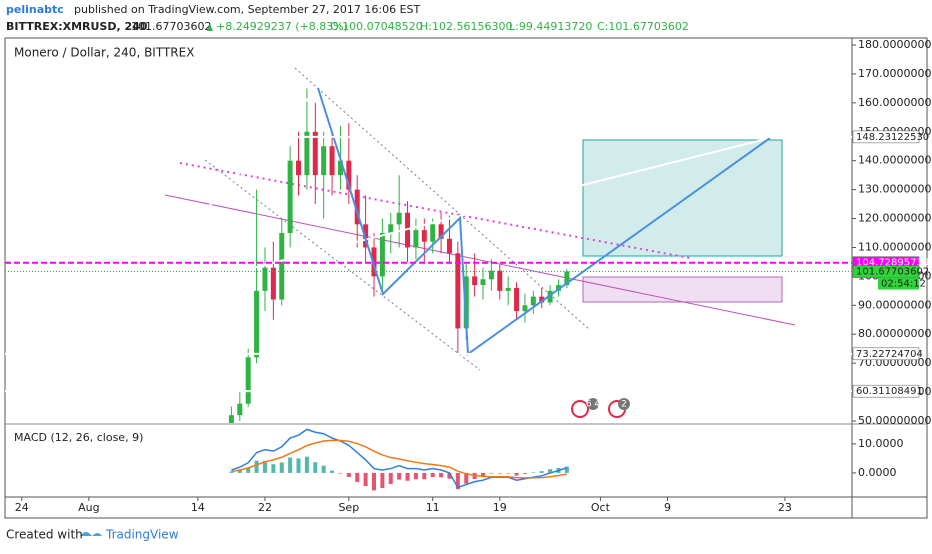 The width and height of the screenshot is (932, 554). Describe the element at coordinates (35, 9) in the screenshot. I see `author: pelinabtc` at that location.